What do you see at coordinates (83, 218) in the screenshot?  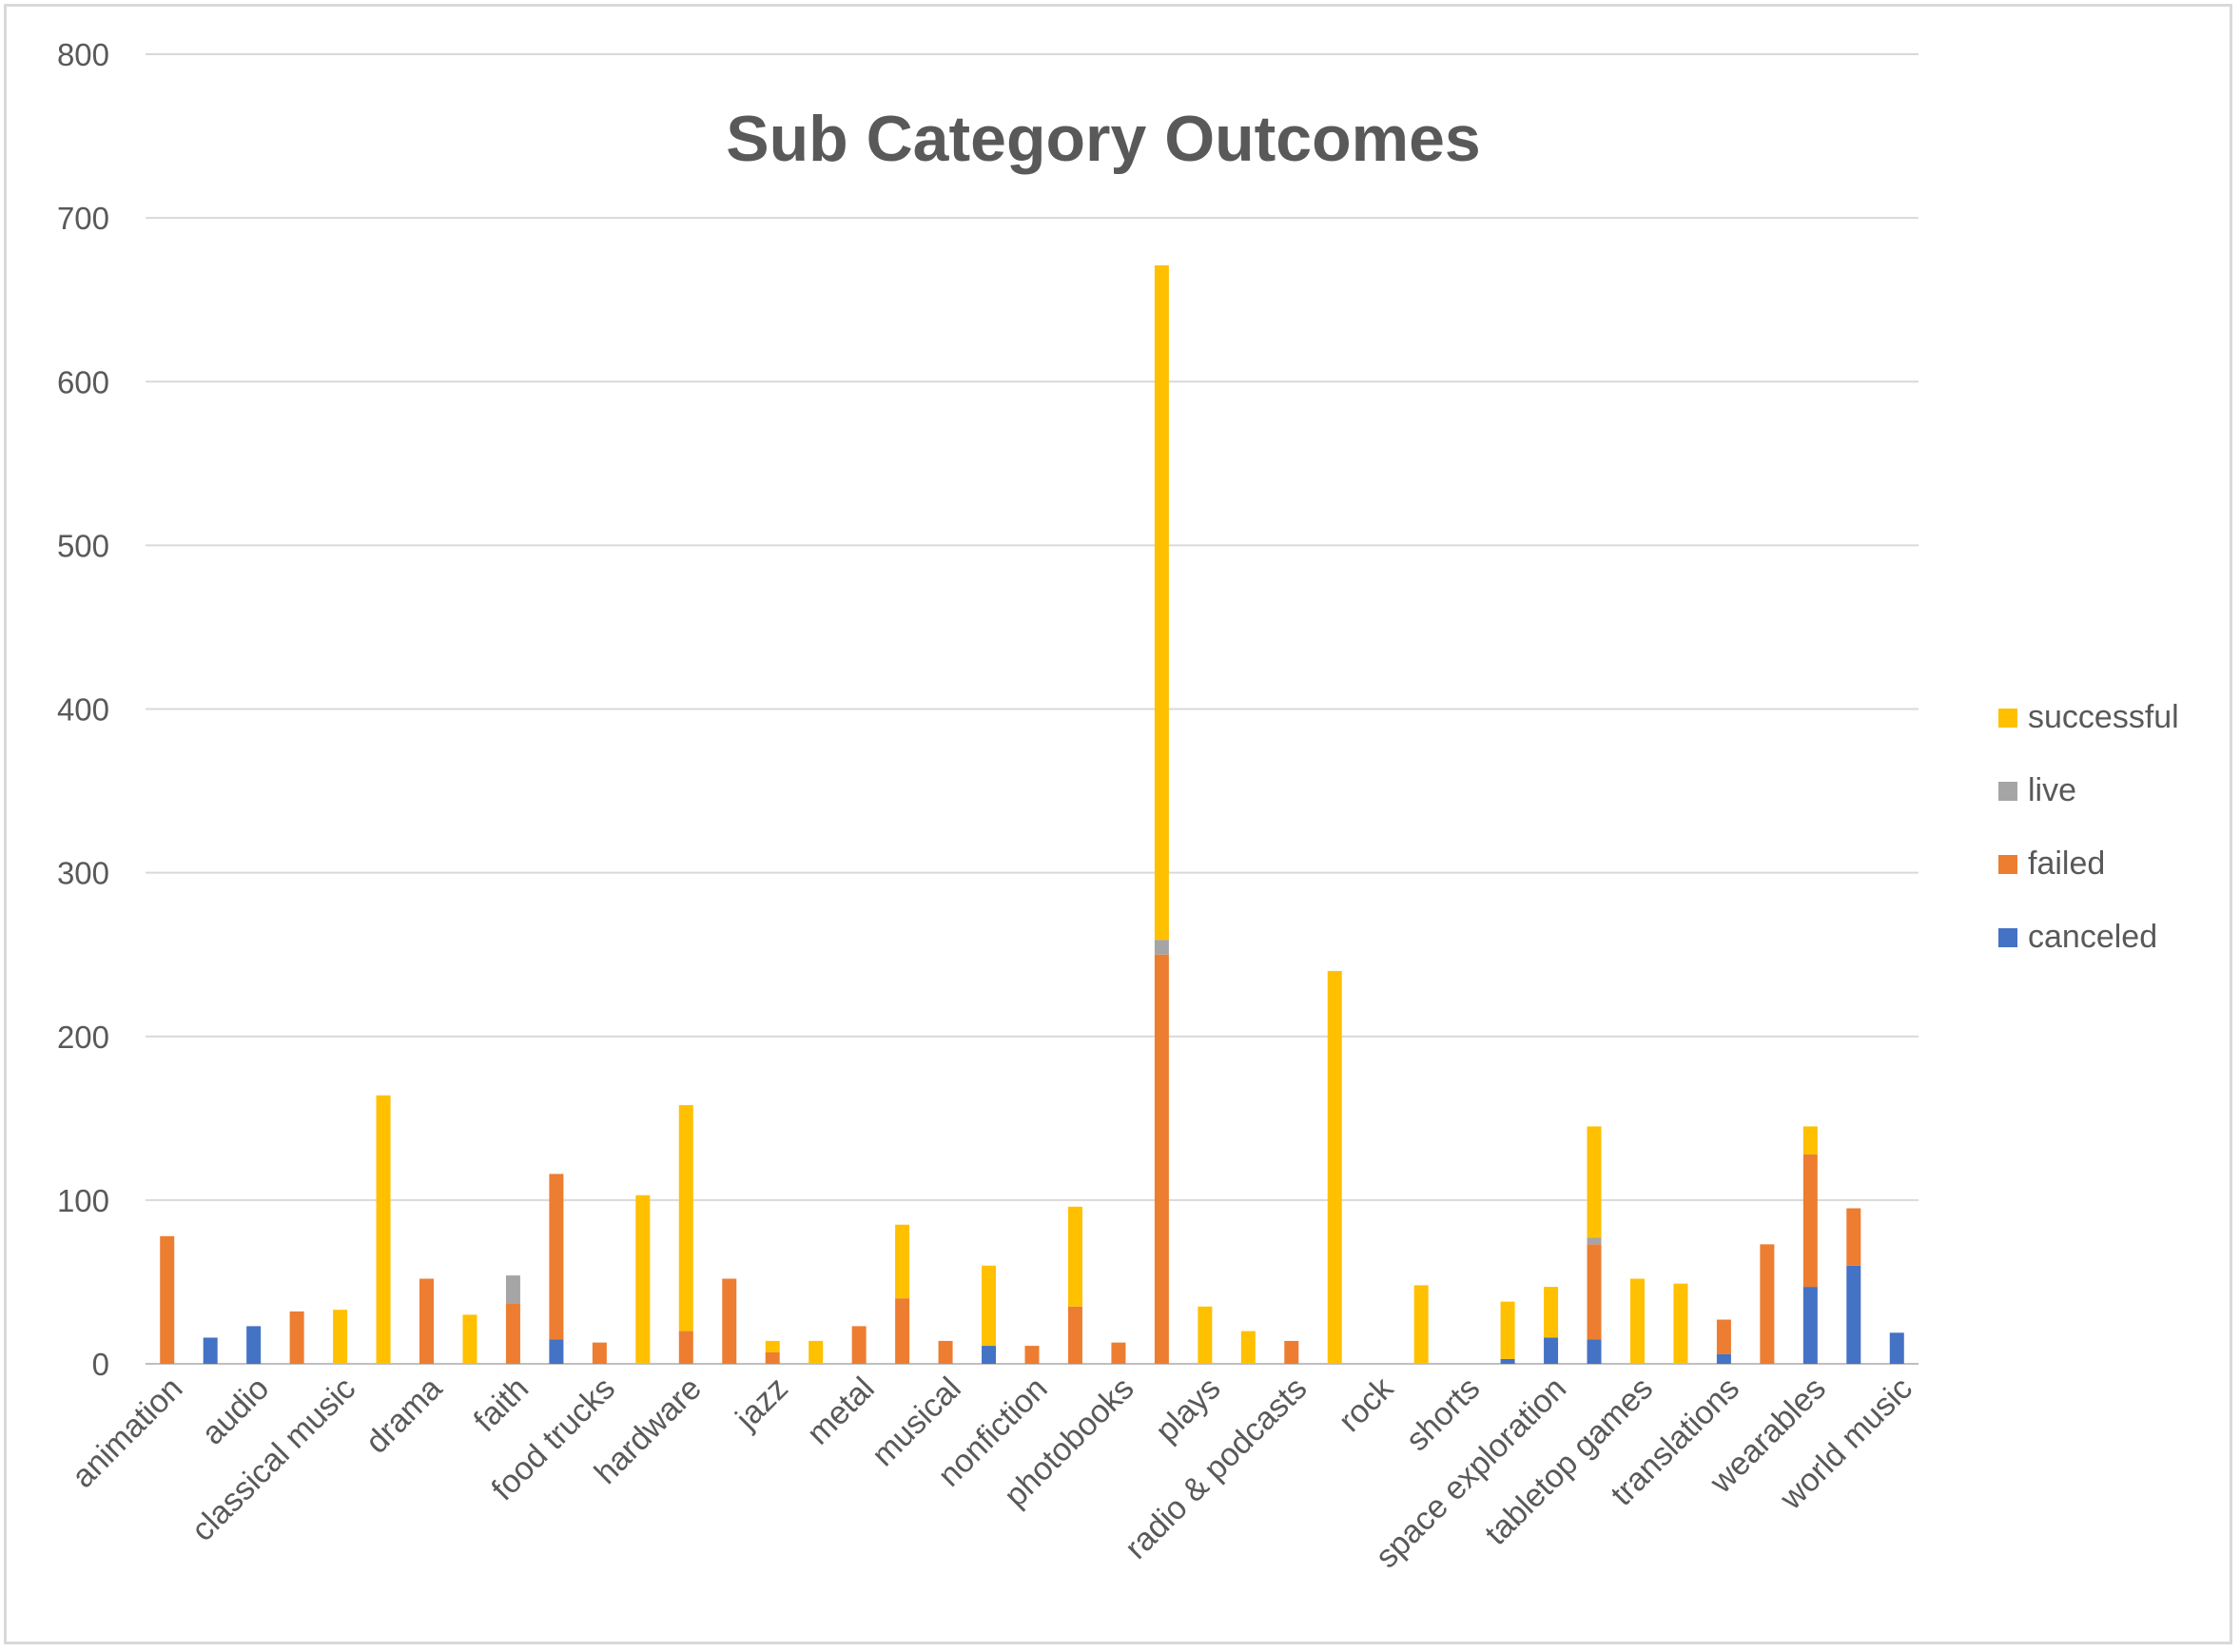 I see `y-tick-label: 700` at bounding box center [83, 218].